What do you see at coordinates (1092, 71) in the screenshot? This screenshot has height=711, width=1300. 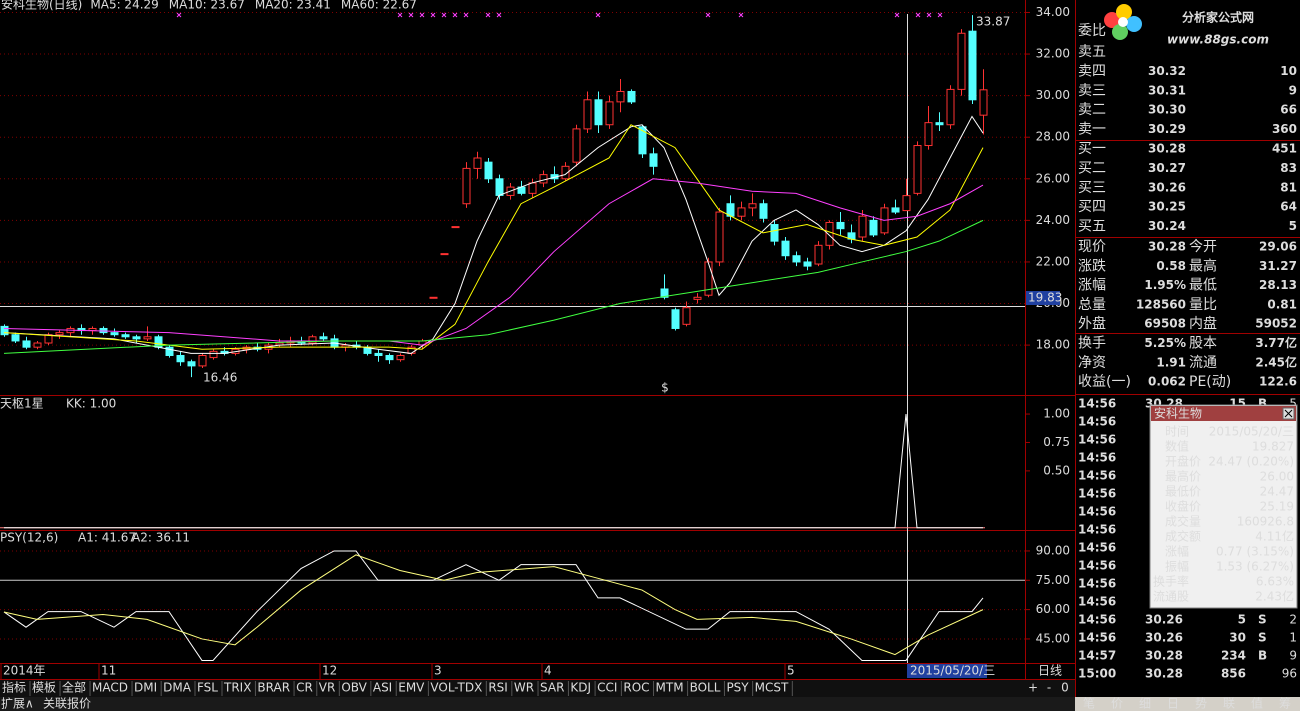 I see `order-label: 卖四` at bounding box center [1092, 71].